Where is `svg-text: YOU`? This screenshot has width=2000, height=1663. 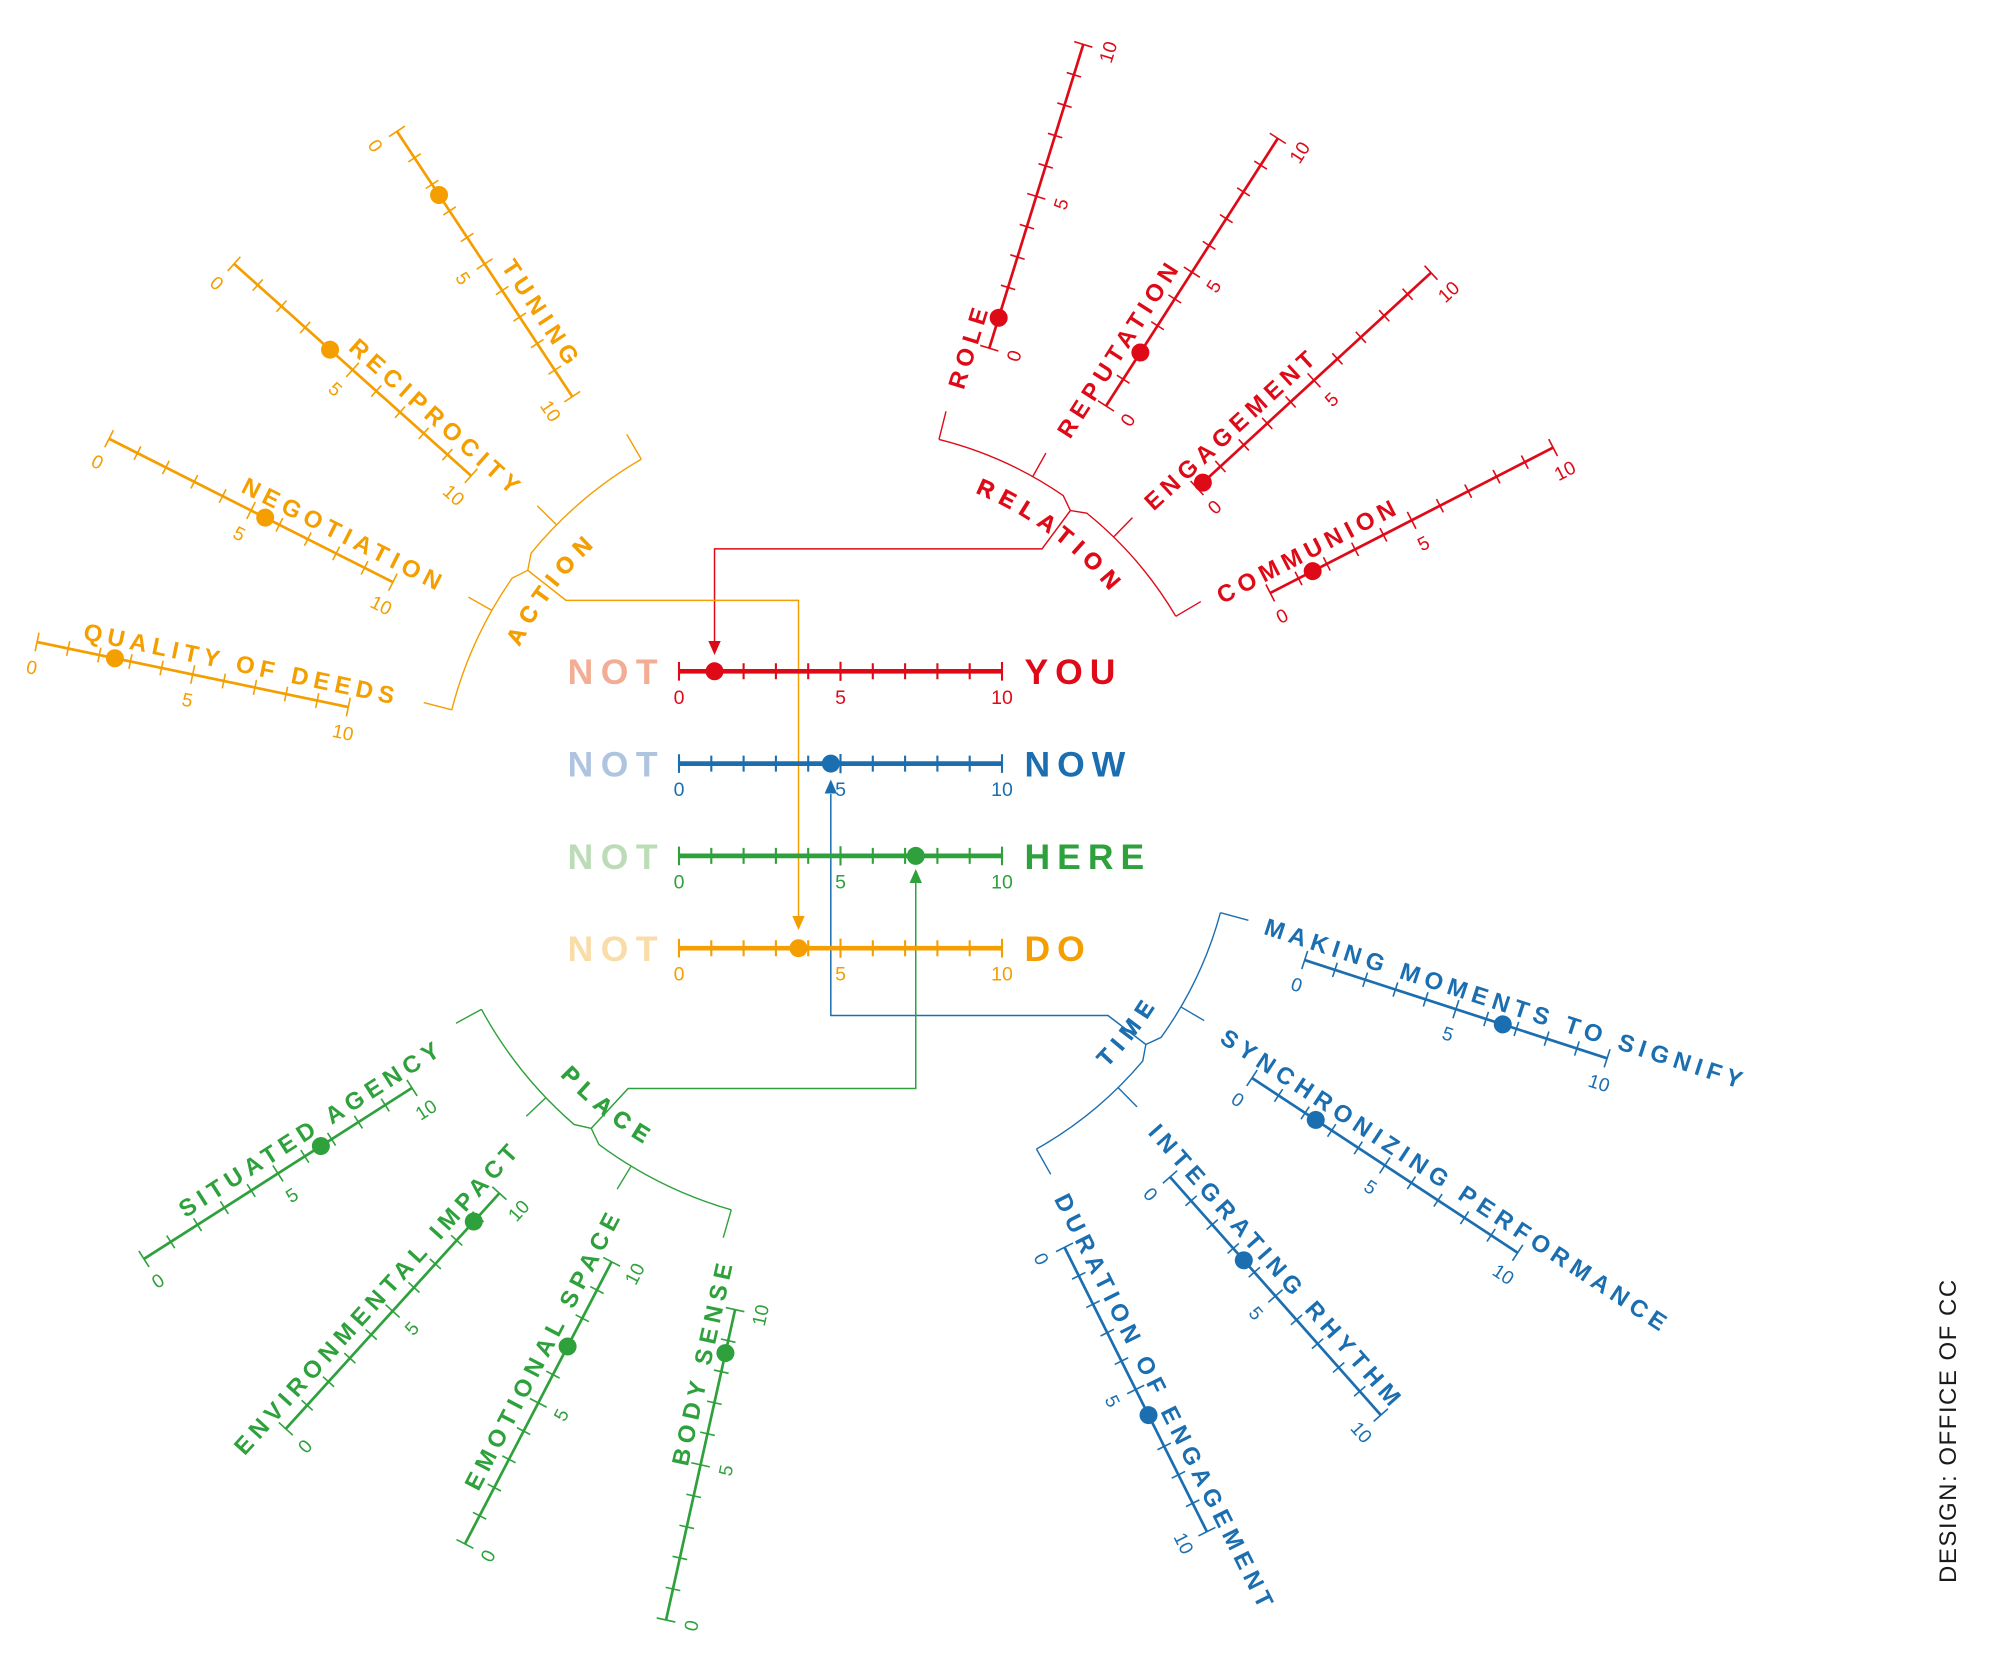
svg-text: YOU is located at coordinates (1074, 672).